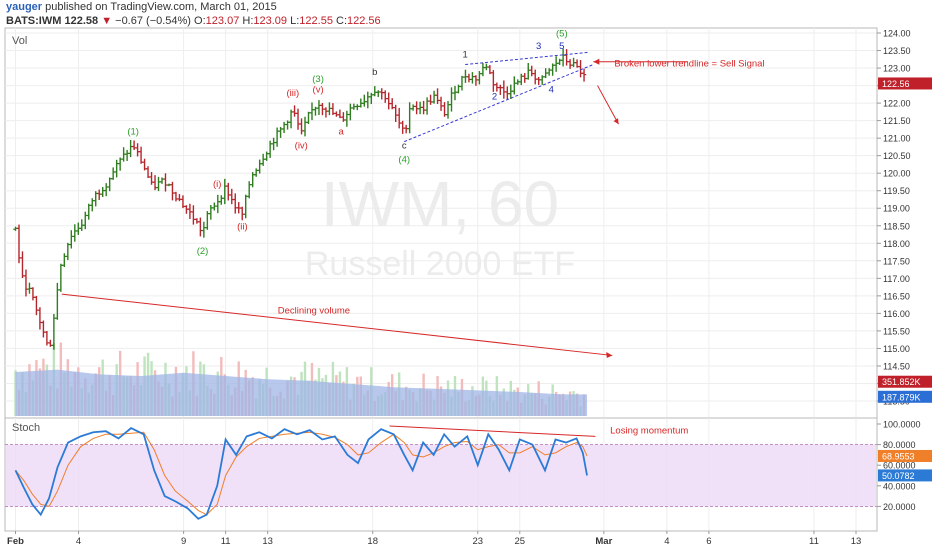 The width and height of the screenshot is (932, 550). What do you see at coordinates (200, 21) in the screenshot?
I see `ohlc-open-label: O:` at bounding box center [200, 21].